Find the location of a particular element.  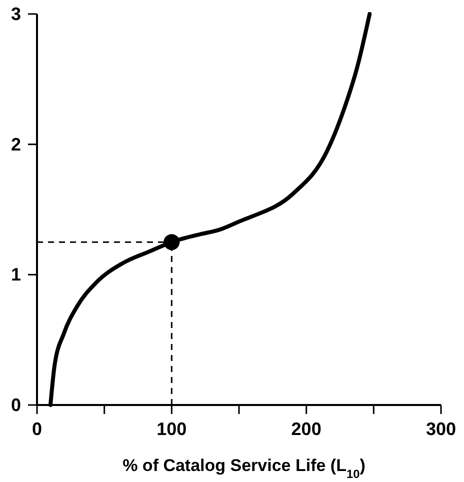

x-axis-title: % of Catalog Service Life (L$_{10}$) is located at coordinates (244, 468).